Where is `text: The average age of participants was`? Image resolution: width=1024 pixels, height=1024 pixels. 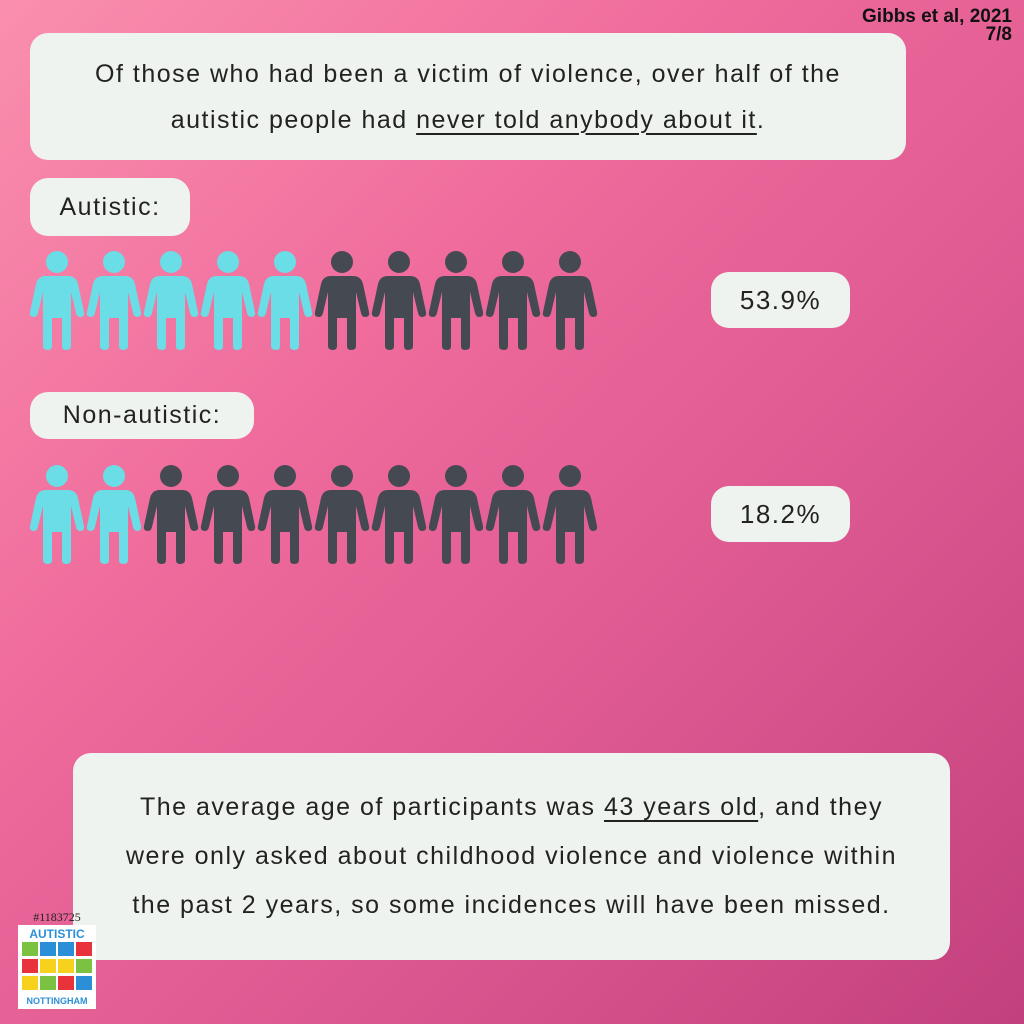
text: The average age of participants was is located at coordinates (372, 807).